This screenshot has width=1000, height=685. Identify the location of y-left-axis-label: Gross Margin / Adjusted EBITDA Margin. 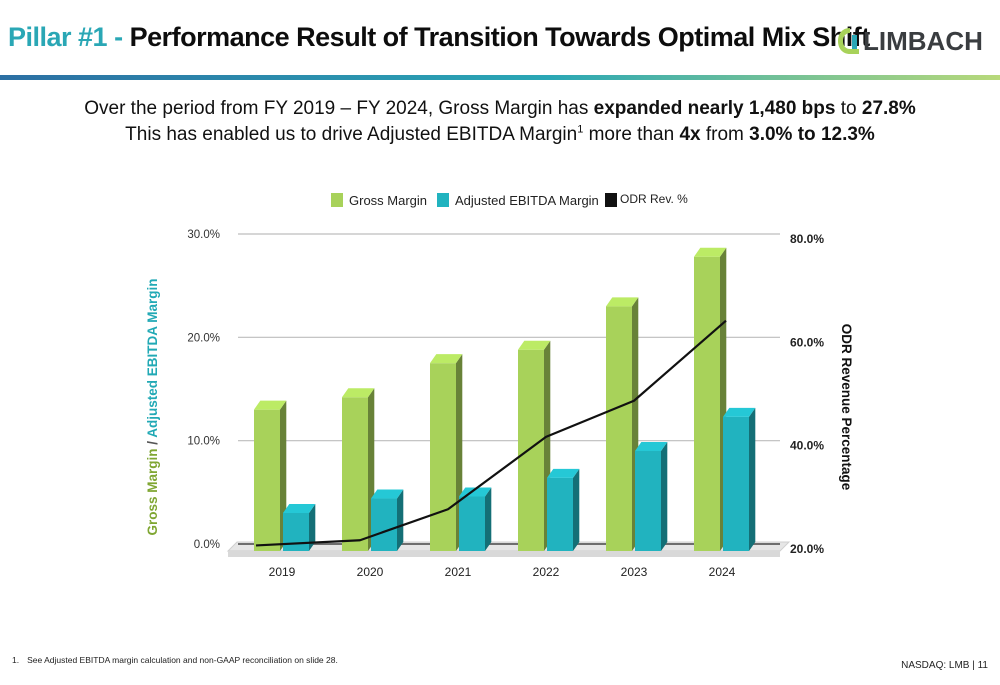
(152, 406).